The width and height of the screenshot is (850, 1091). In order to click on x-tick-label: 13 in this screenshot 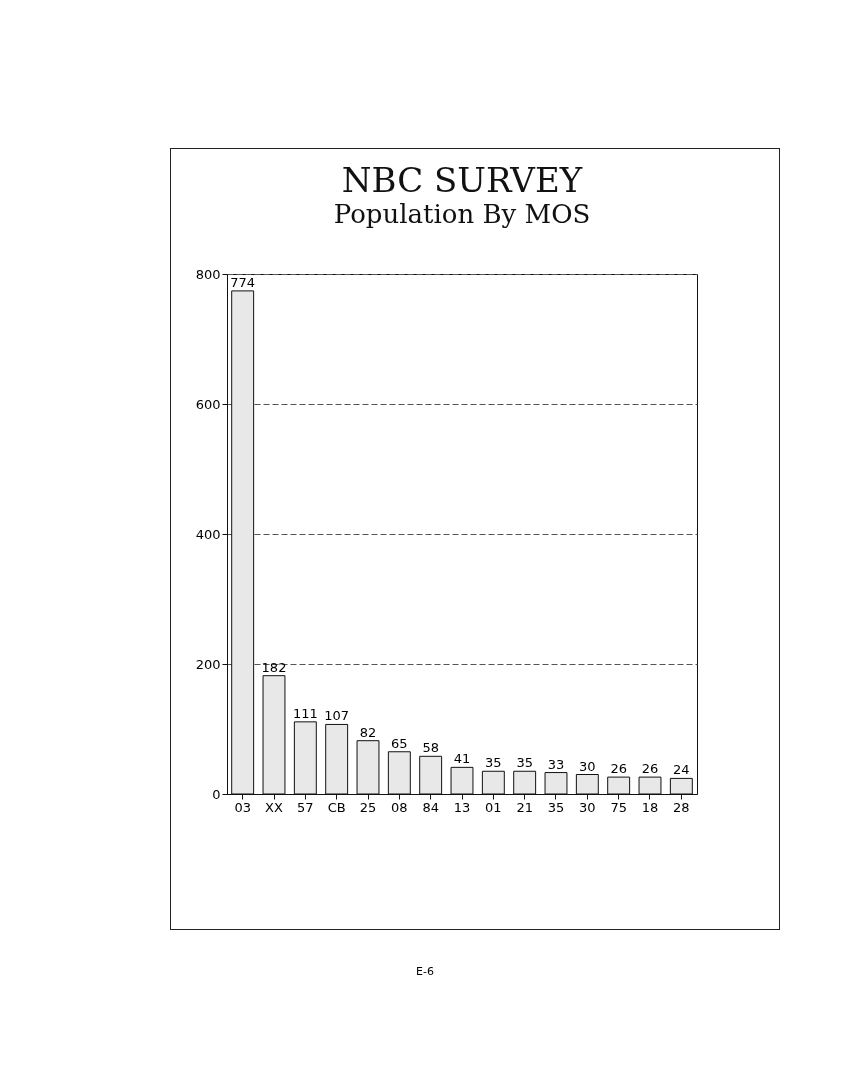, I will do `click(462, 807)`.